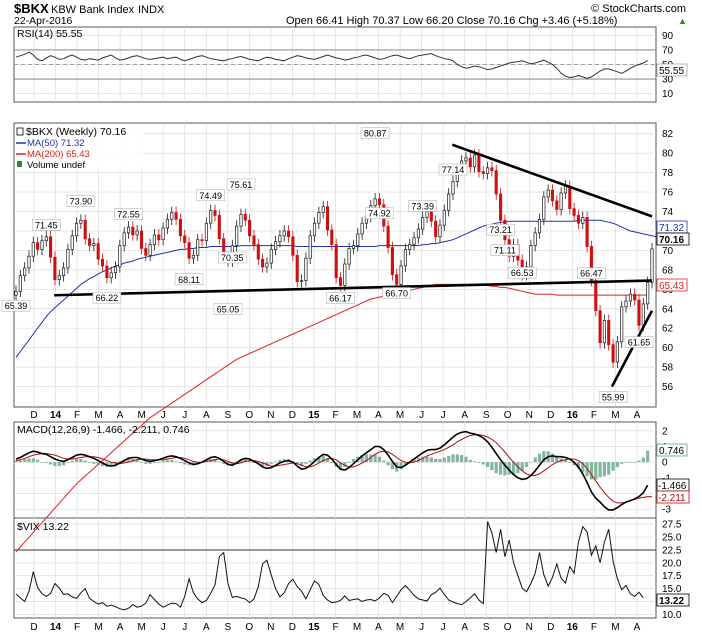  What do you see at coordinates (270, 627) in the screenshot?
I see `x-tick-label-lower: N` at bounding box center [270, 627].